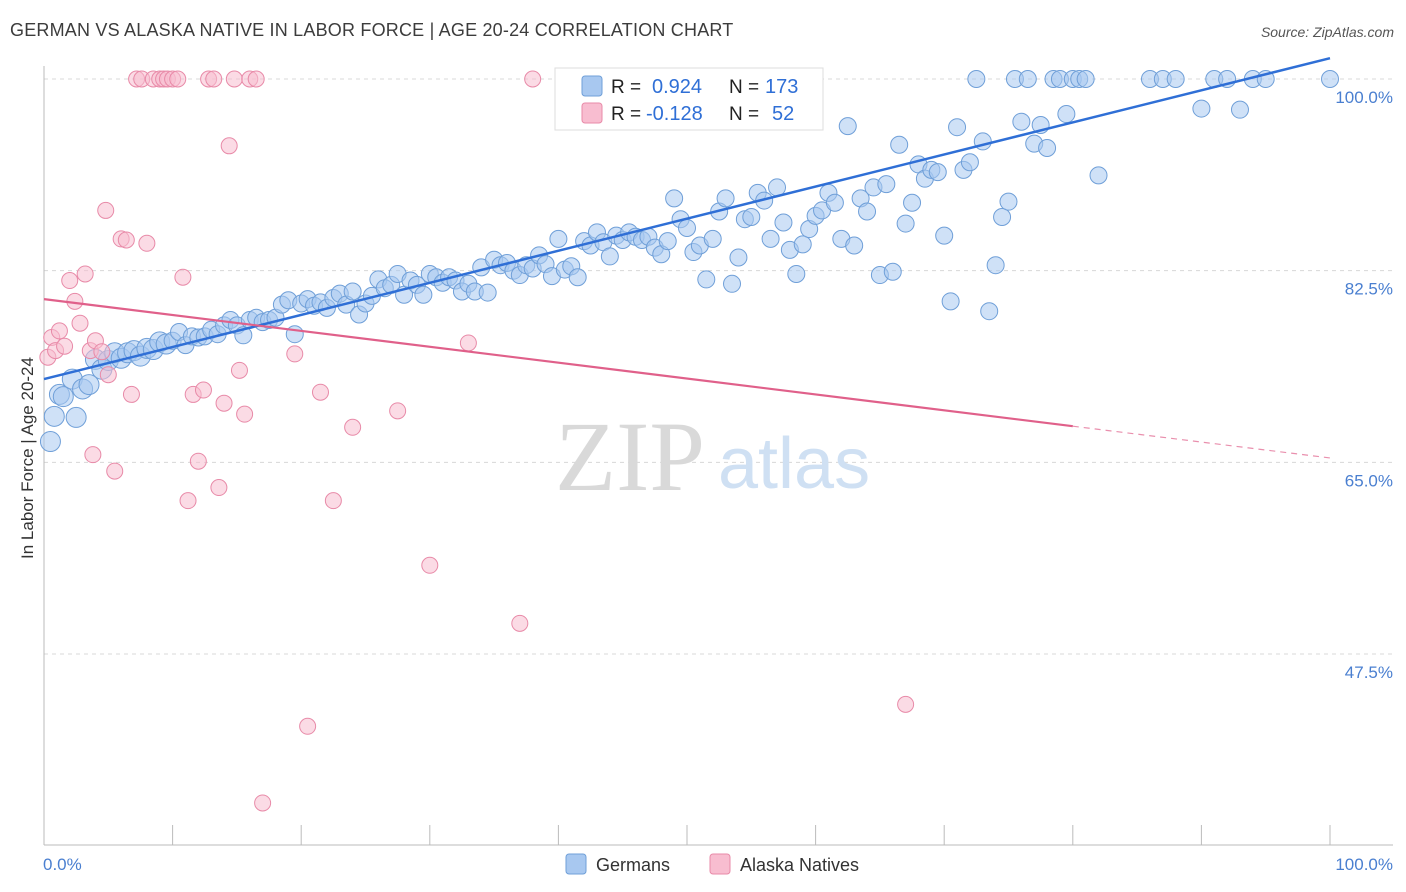 Image resolution: width=1406 pixels, height=892 pixels. Describe the element at coordinates (712, 864) in the screenshot. I see `series-legend: Germans Alaska Natives` at that location.